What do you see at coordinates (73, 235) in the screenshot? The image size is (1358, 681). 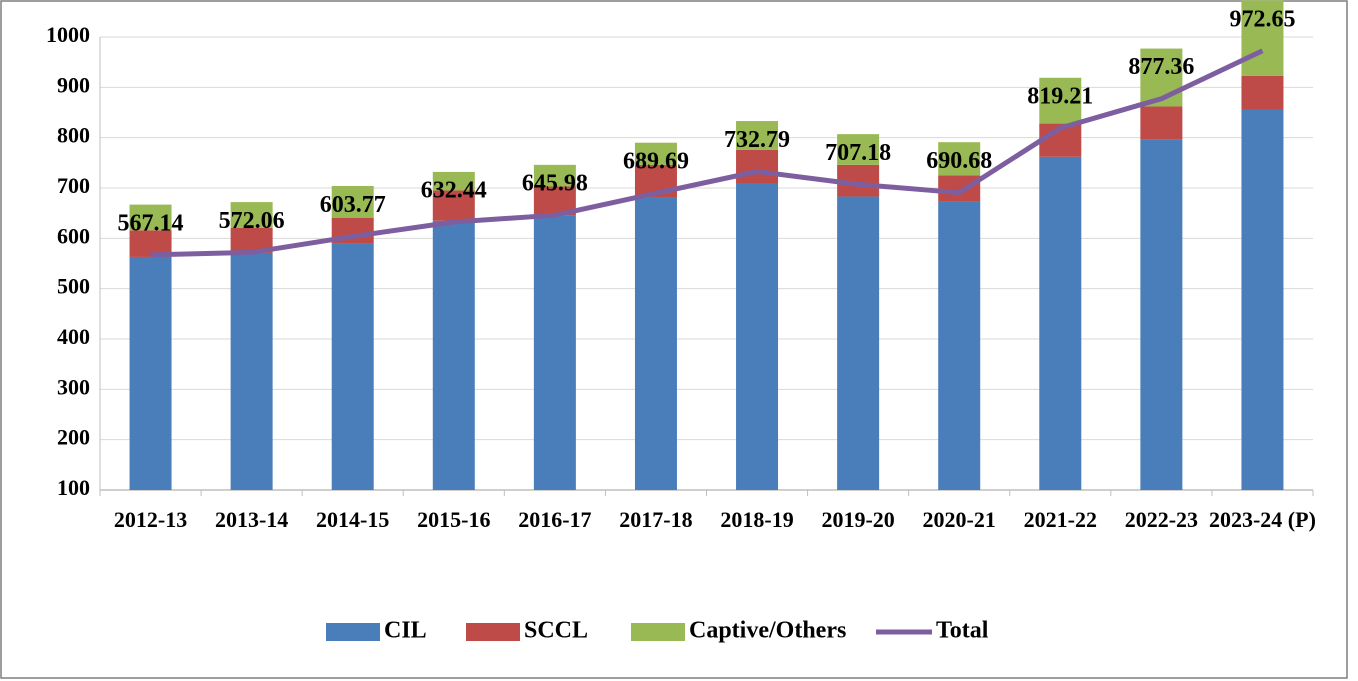 I see `y-tick-label: 600` at bounding box center [73, 235].